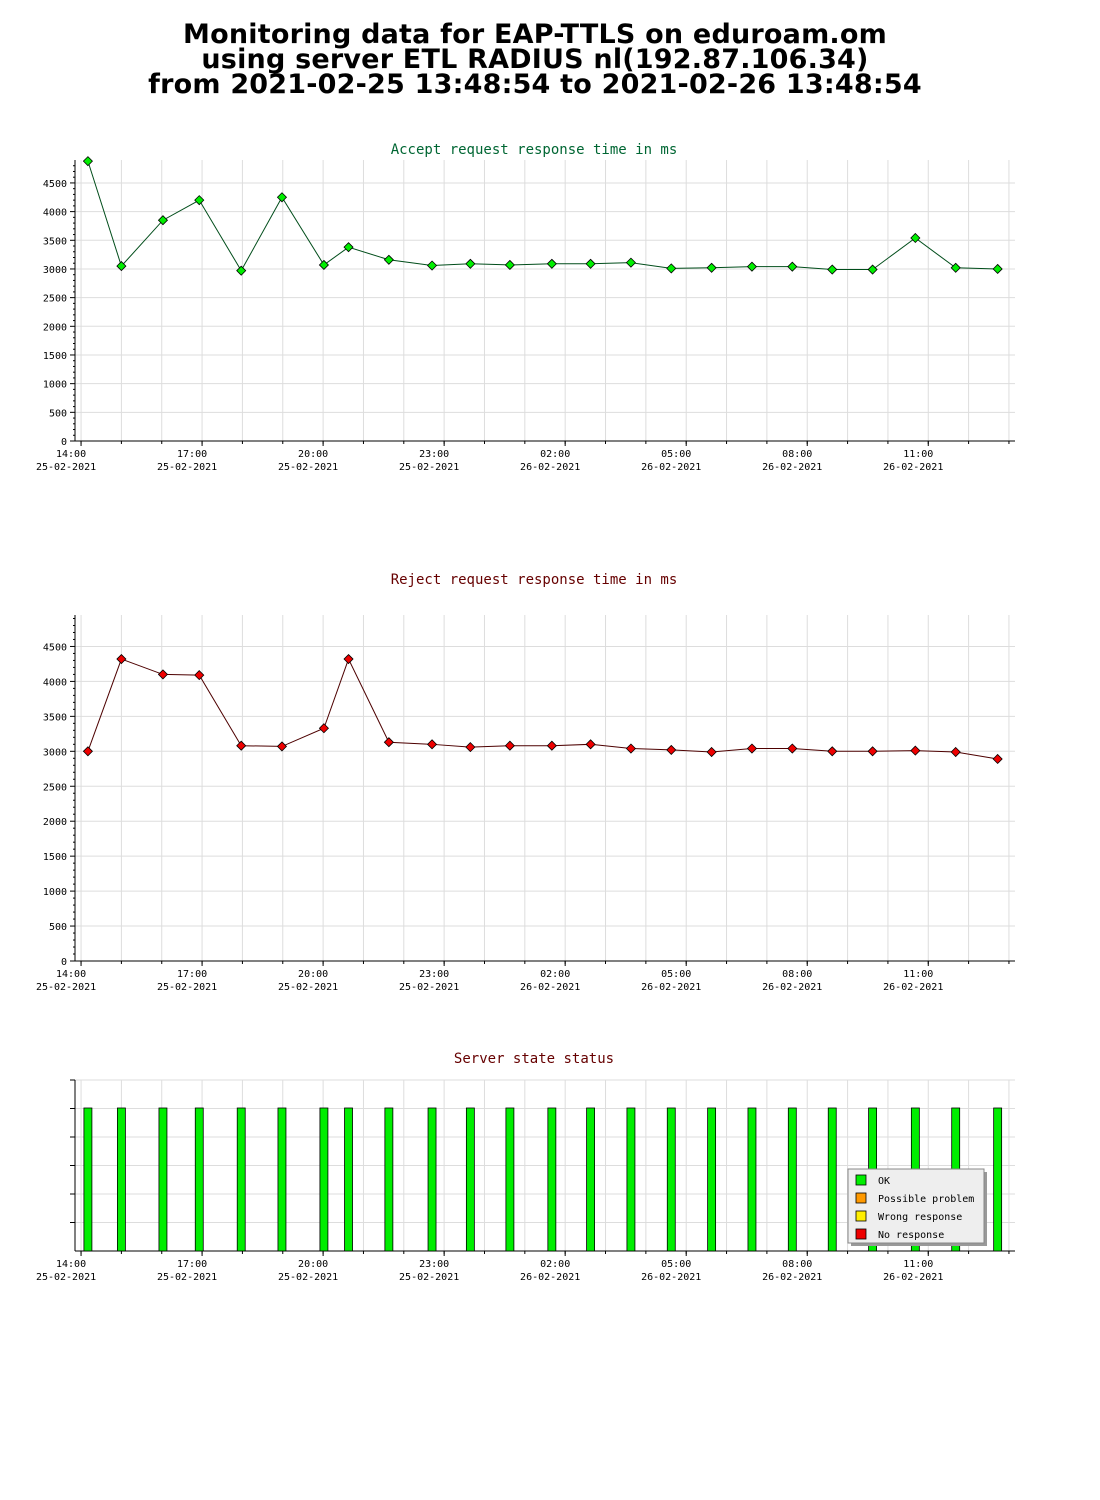 The width and height of the screenshot is (1100, 1500). Describe the element at coordinates (534, 1059) in the screenshot. I see `chart-title: Server state status` at that location.